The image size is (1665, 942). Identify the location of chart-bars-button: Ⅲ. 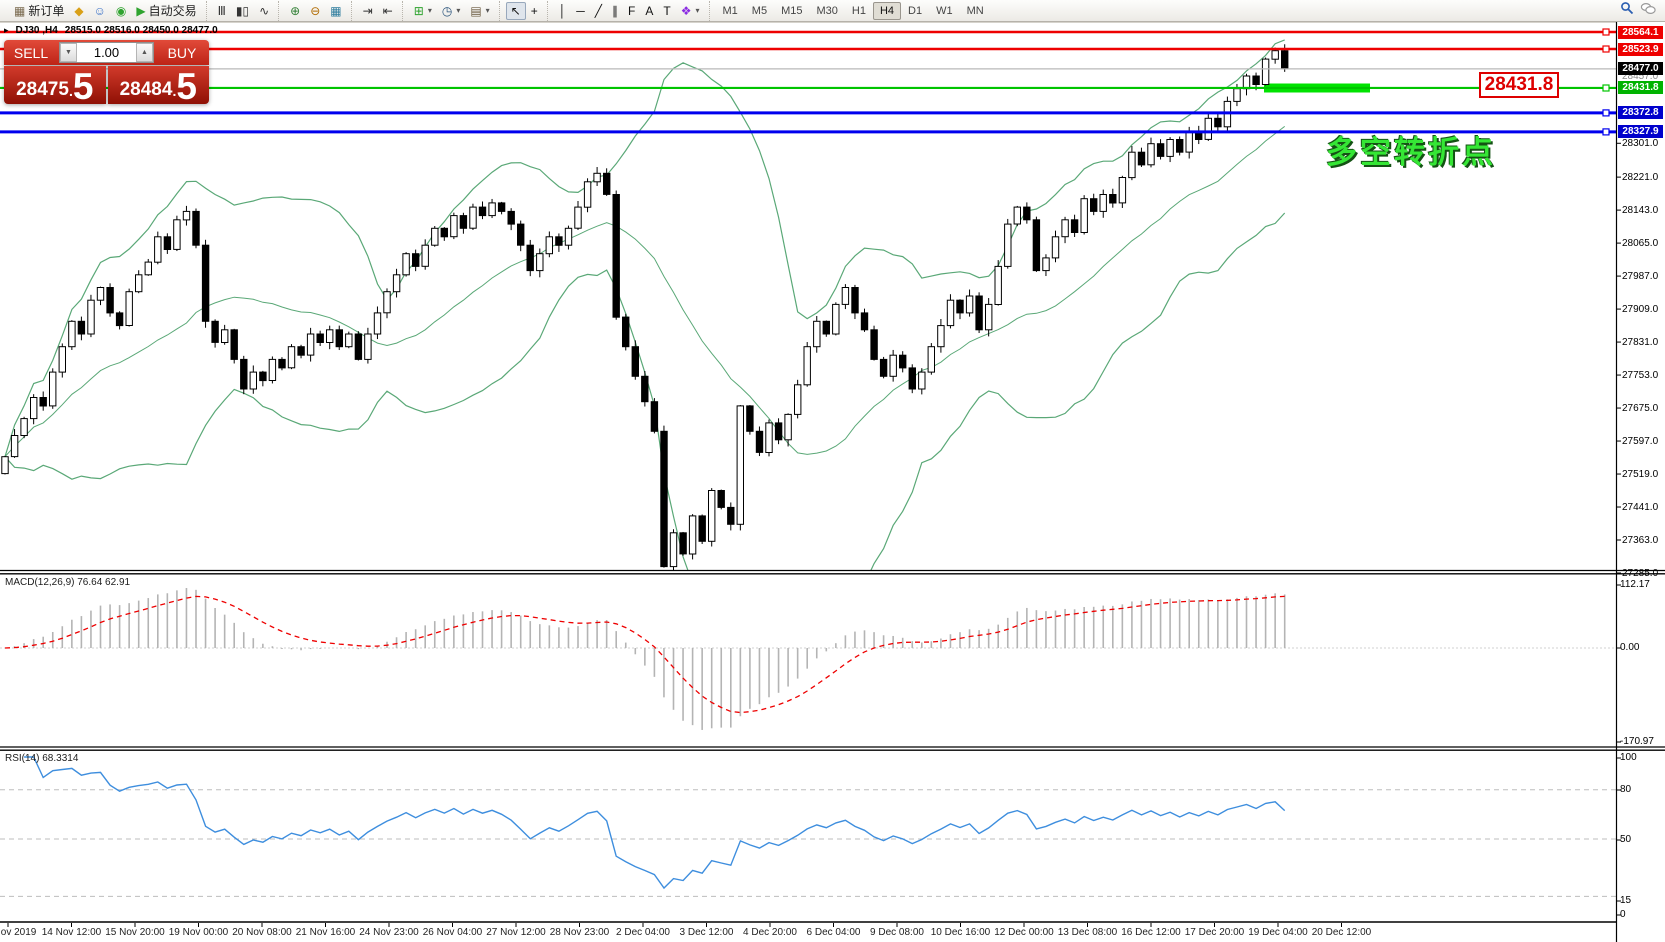
(222, 11).